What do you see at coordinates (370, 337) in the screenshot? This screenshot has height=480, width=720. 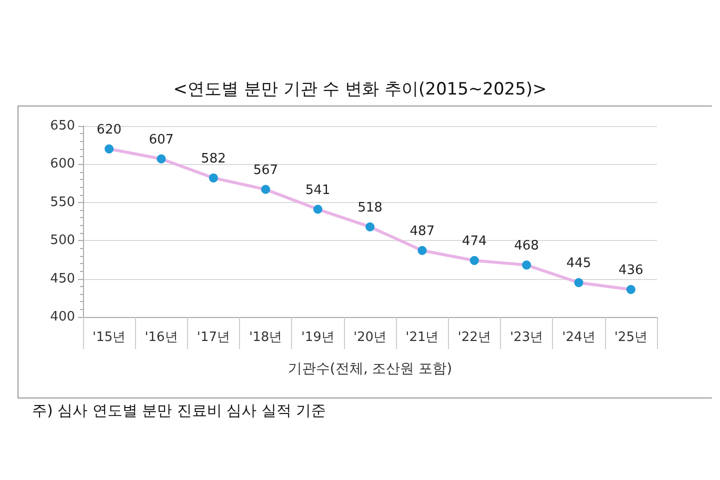 I see `x-tick-label: '20년` at bounding box center [370, 337].